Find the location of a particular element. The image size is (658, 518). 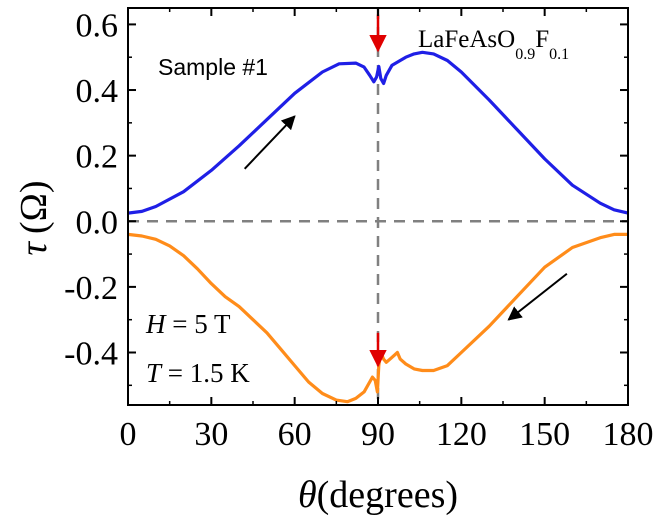

y-tick-label: -0.2 is located at coordinates (91, 288).